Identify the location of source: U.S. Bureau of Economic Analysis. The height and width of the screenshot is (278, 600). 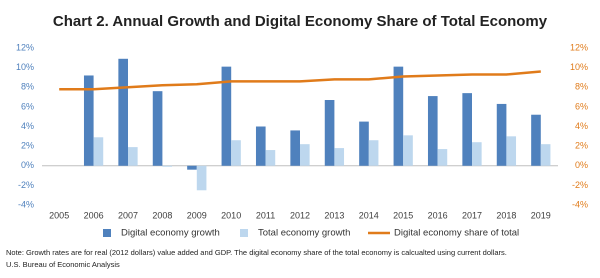
(63, 264).